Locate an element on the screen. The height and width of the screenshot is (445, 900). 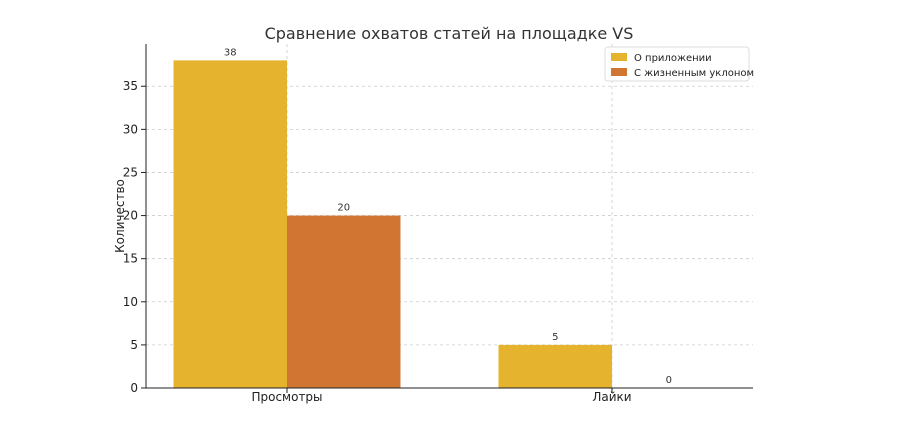
y-tick-label: 35 is located at coordinates (130, 86).